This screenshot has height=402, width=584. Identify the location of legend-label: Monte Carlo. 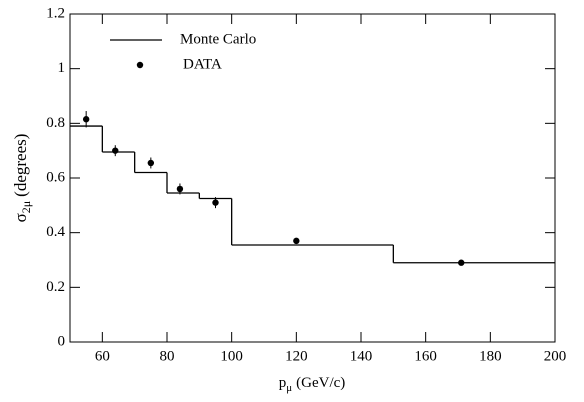
(218, 39).